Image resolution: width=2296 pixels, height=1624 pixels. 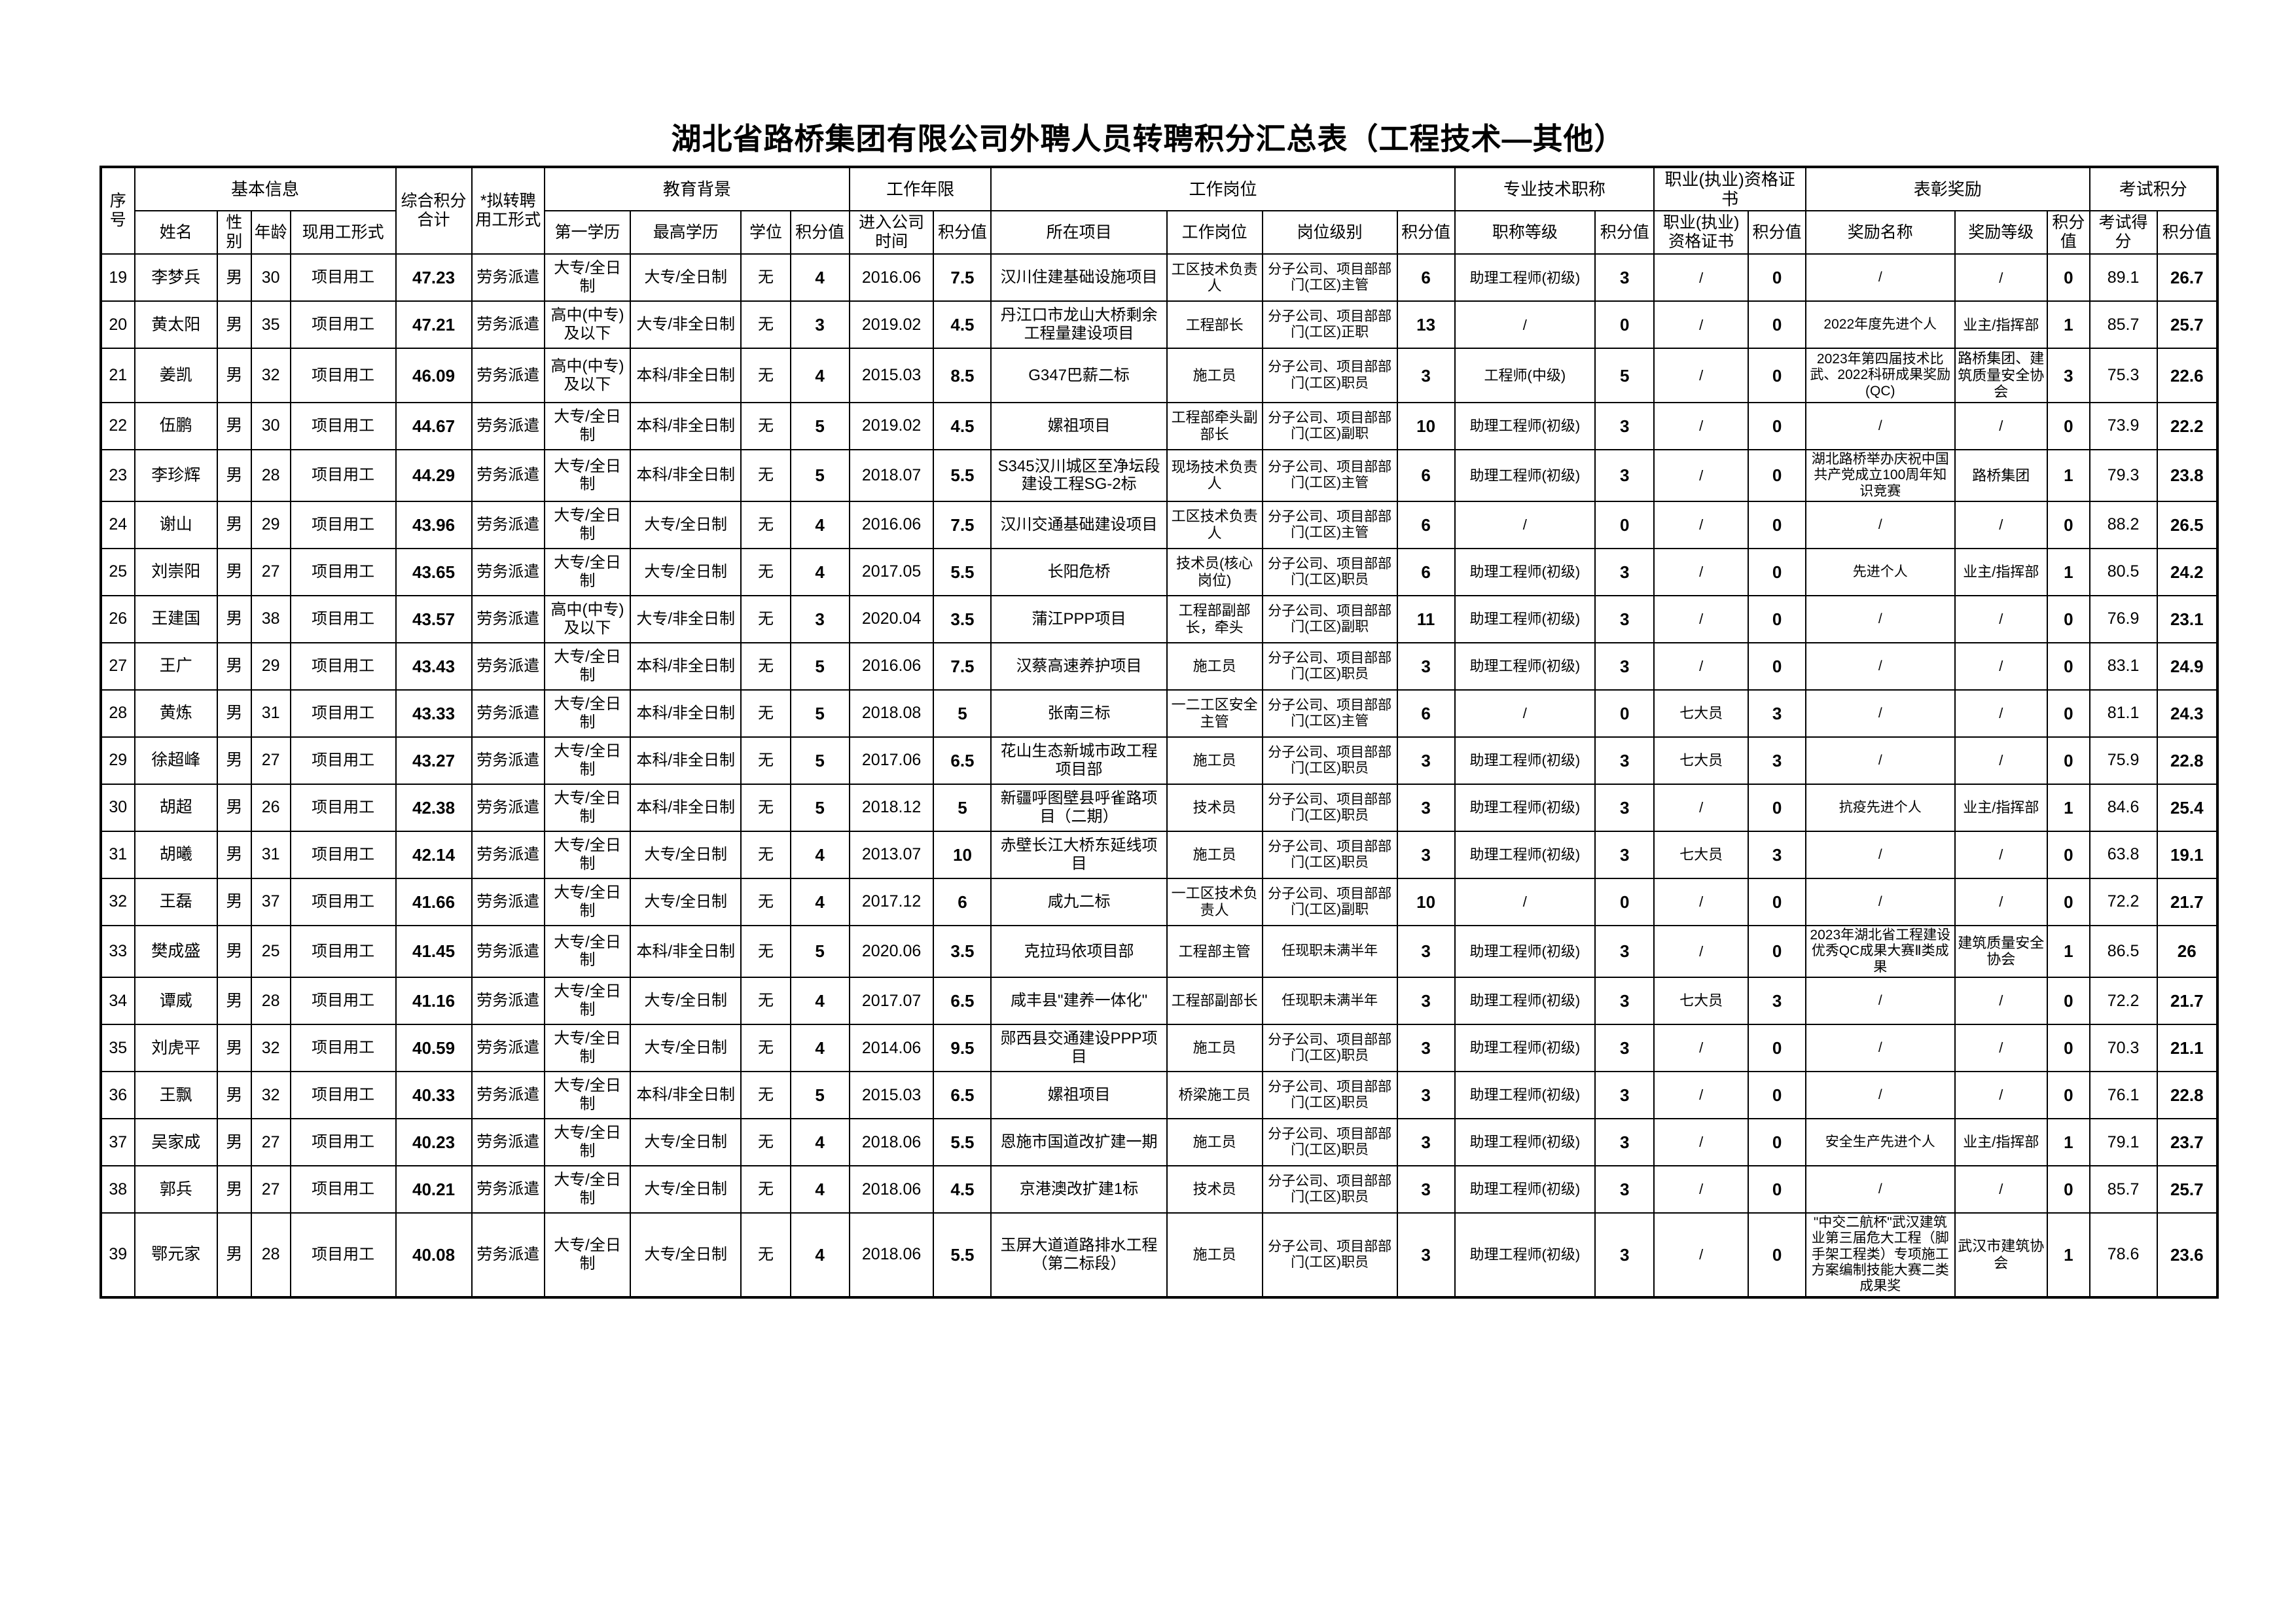 What do you see at coordinates (176, 1142) in the screenshot?
I see `cell-name: 吴家成` at bounding box center [176, 1142].